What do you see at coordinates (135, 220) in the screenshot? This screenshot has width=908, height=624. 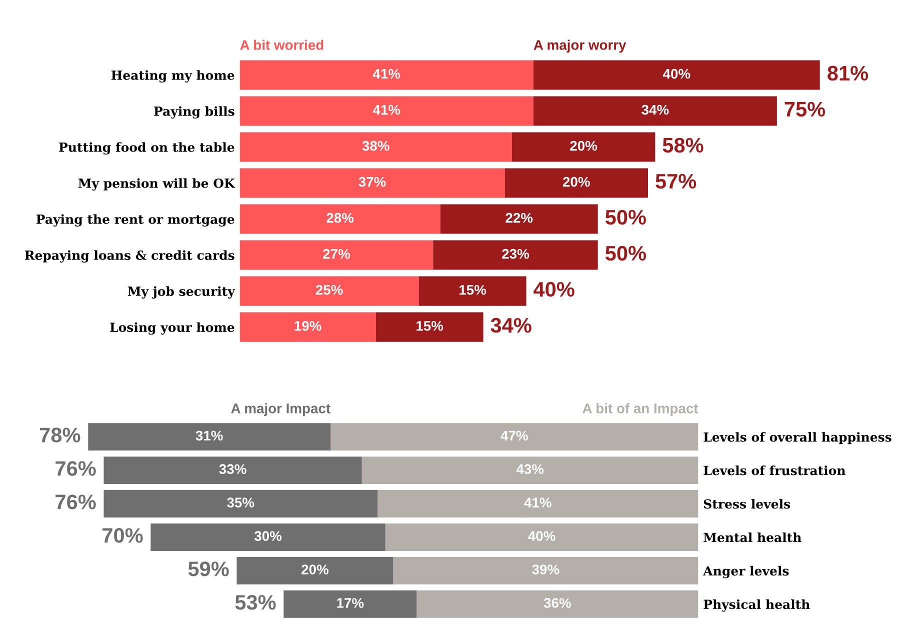 I see `y-tick-label: Paying the rent or mortgage` at bounding box center [135, 220].